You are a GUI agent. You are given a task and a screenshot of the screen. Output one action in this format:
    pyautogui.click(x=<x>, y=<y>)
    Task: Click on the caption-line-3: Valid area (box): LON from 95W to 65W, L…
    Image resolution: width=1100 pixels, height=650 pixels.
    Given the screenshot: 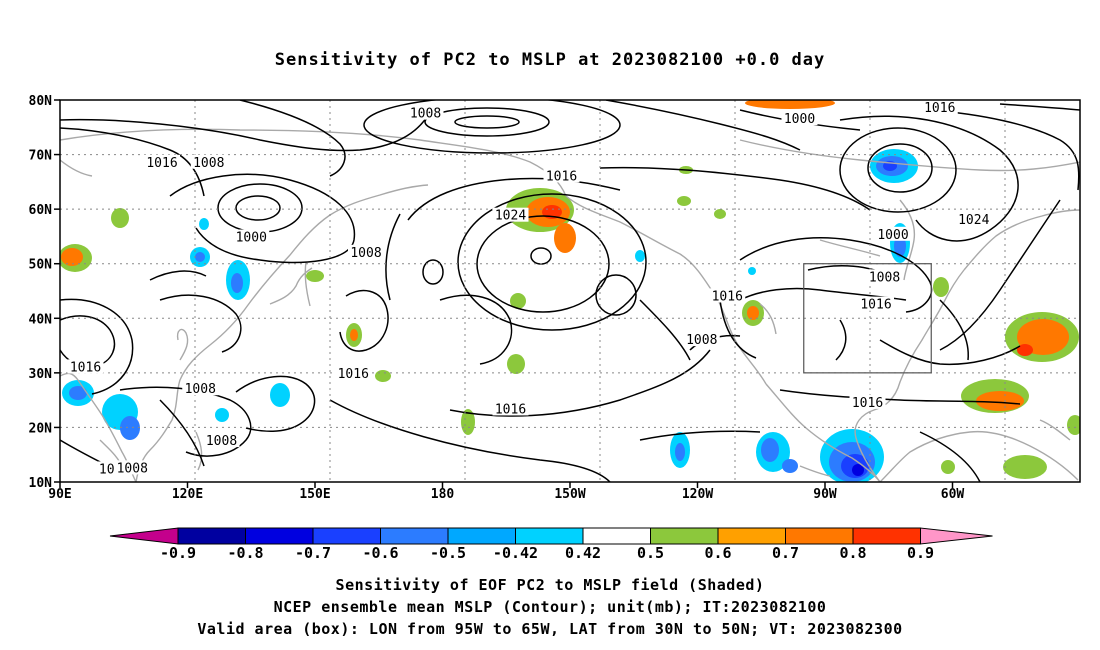 What is the action you would take?
    pyautogui.click(x=550, y=629)
    